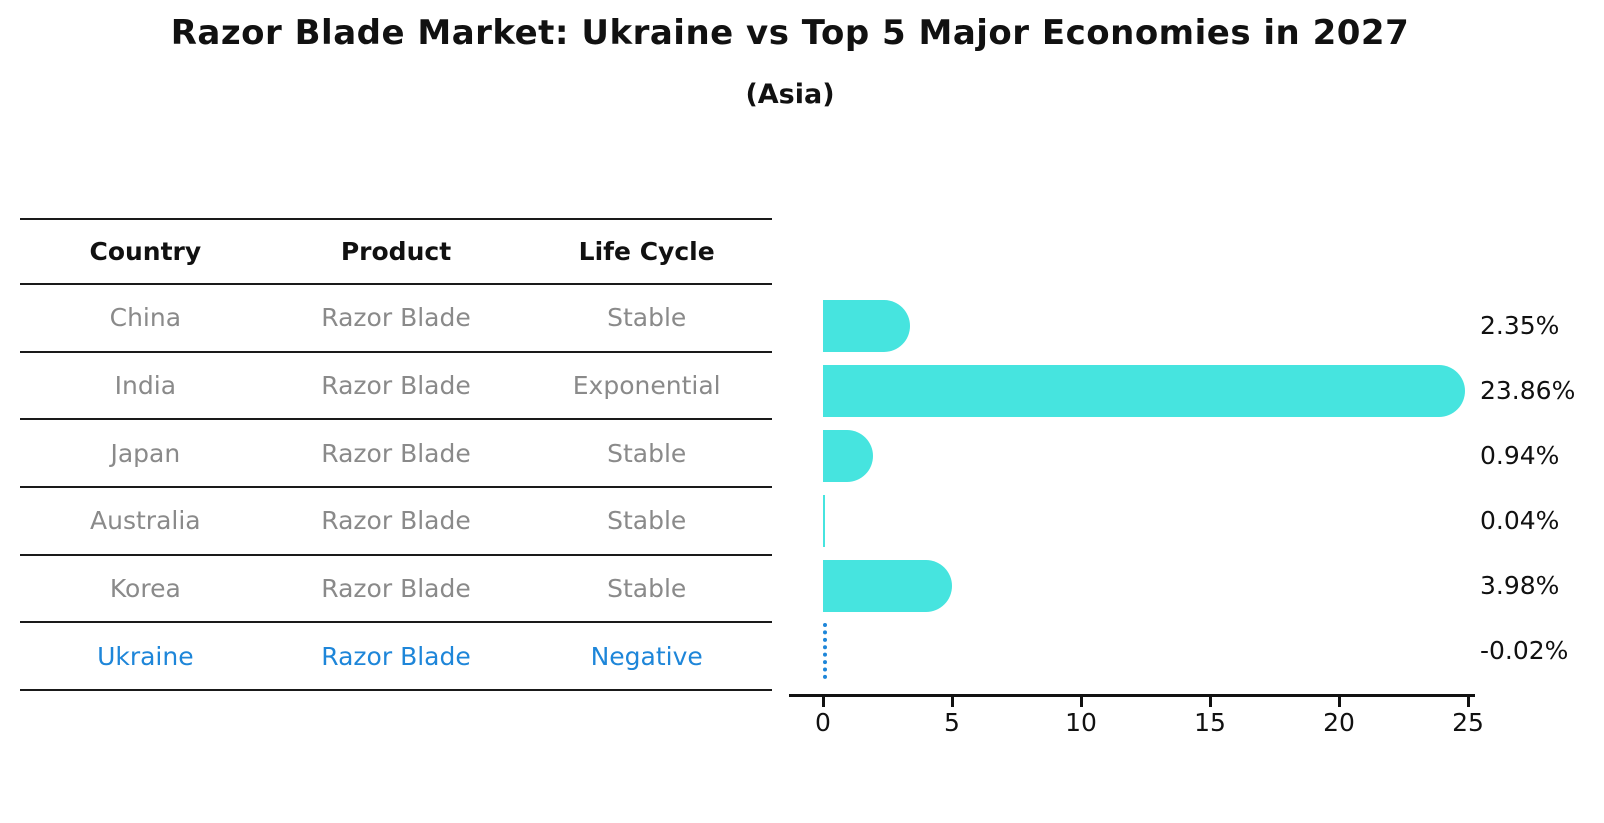  What do you see at coordinates (145, 588) in the screenshot?
I see `cell-country: Korea` at bounding box center [145, 588].